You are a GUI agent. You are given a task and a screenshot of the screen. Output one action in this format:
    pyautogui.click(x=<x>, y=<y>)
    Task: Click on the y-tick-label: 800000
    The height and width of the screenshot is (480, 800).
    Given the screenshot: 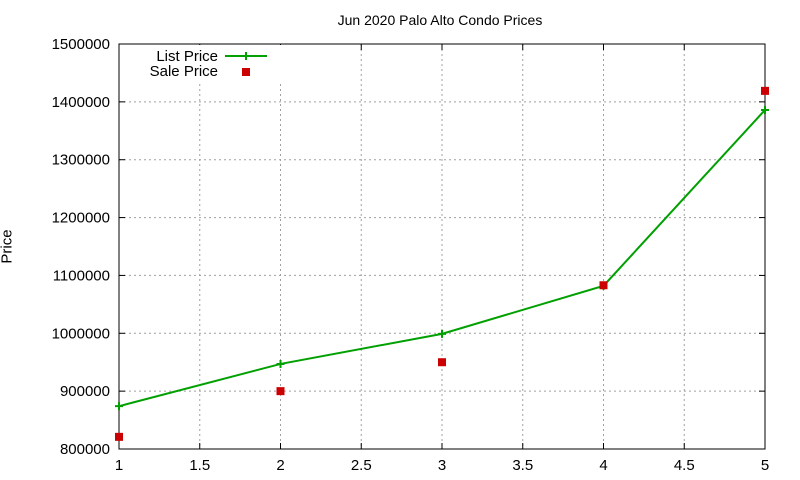 What is the action you would take?
    pyautogui.click(x=85, y=449)
    